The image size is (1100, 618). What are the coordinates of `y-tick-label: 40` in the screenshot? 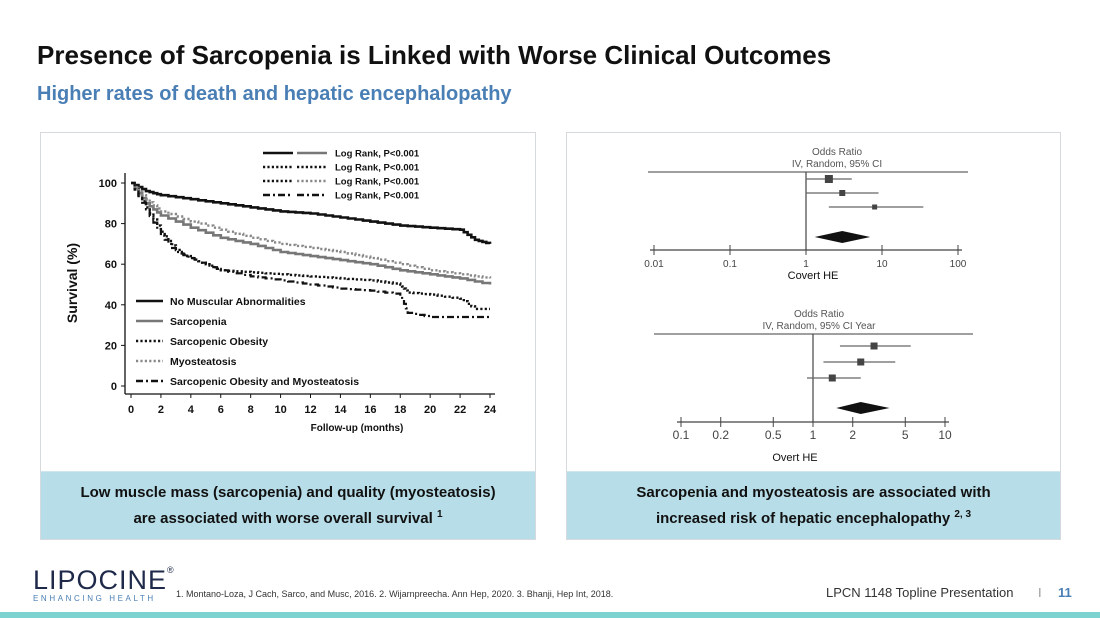 It's located at (111, 306).